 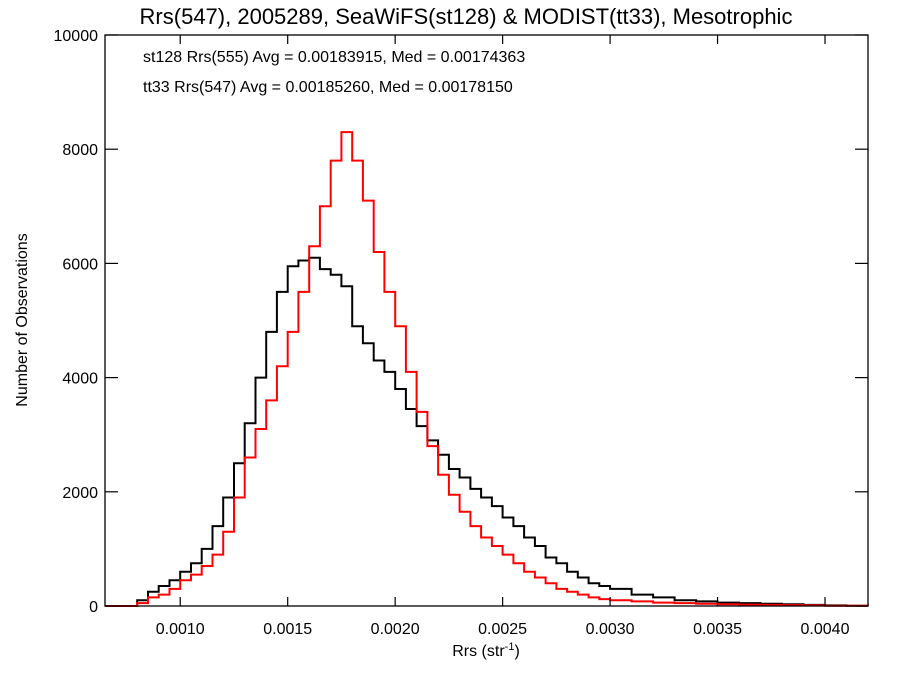 I want to click on x-tick-label: 0.0010, so click(x=180, y=629).